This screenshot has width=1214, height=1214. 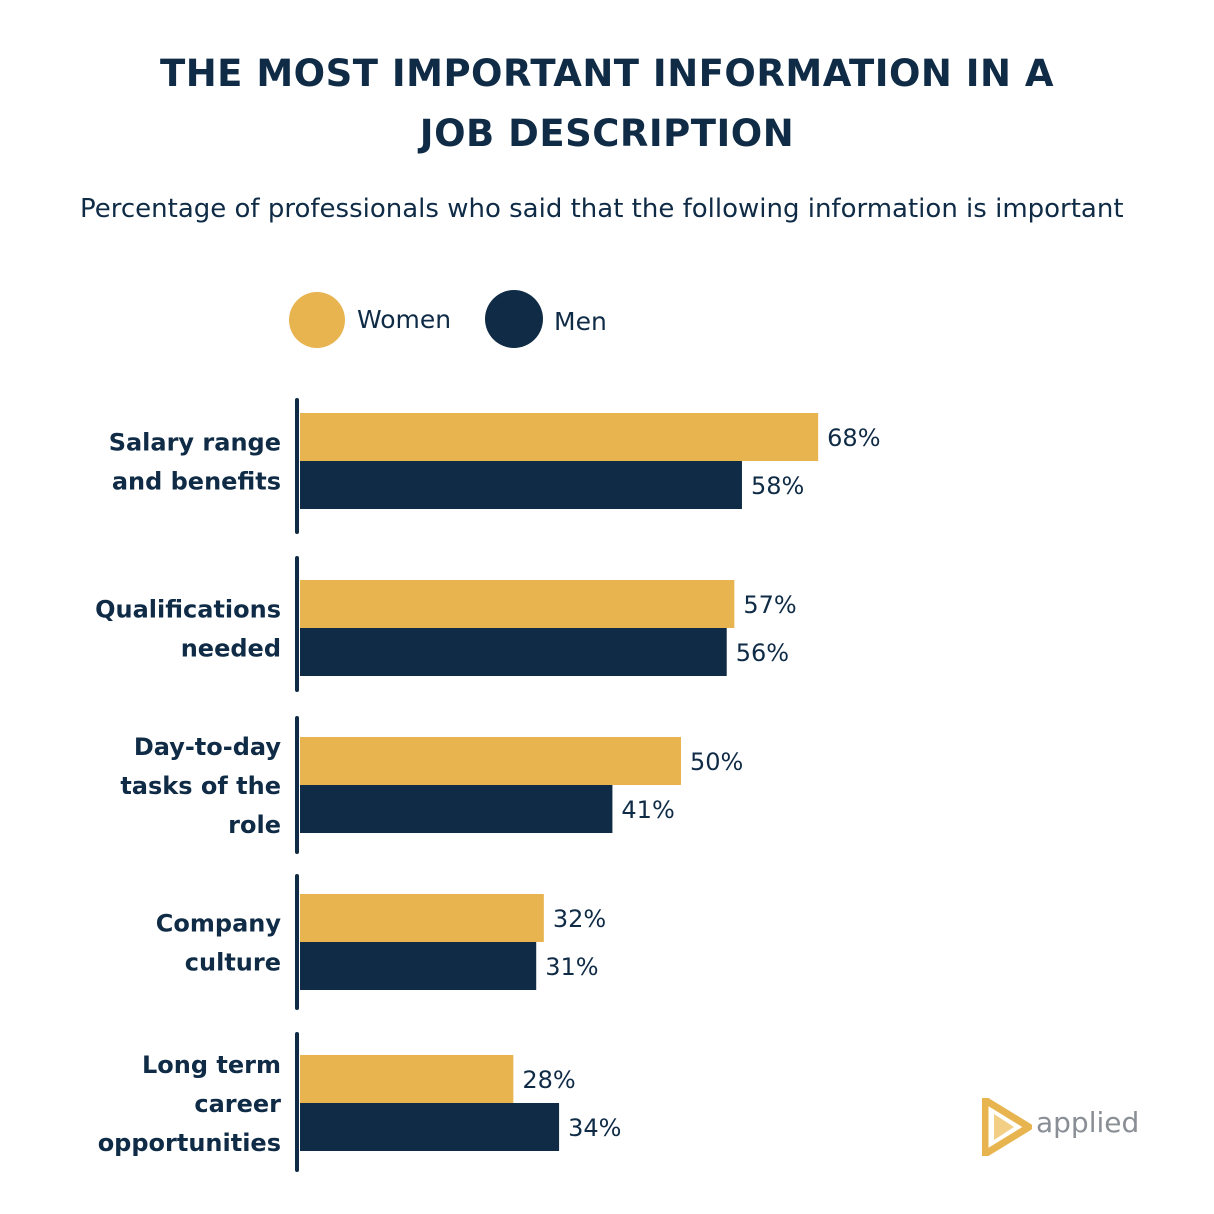 What do you see at coordinates (211, 1065) in the screenshot?
I see `category-label: Long term` at bounding box center [211, 1065].